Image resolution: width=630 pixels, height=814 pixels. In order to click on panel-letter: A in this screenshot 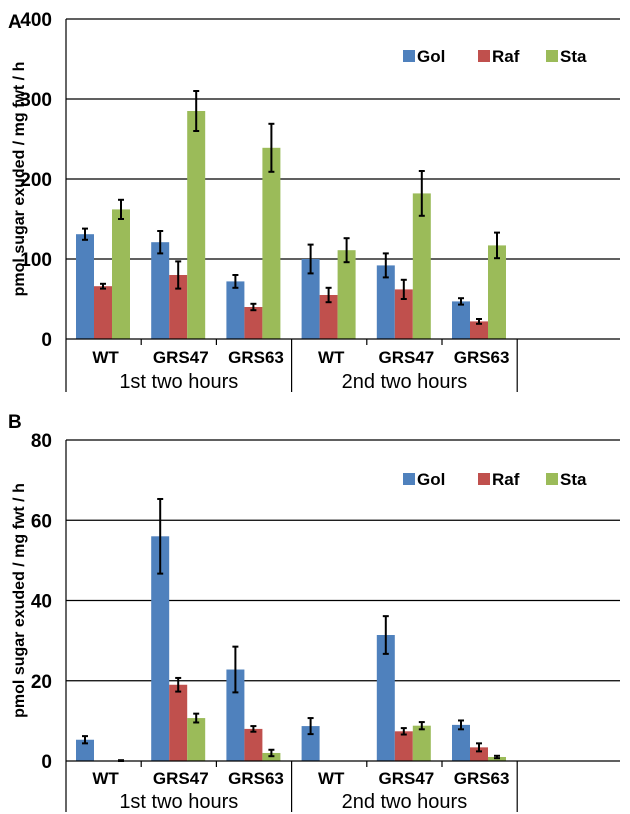, I will do `click(15, 22)`.